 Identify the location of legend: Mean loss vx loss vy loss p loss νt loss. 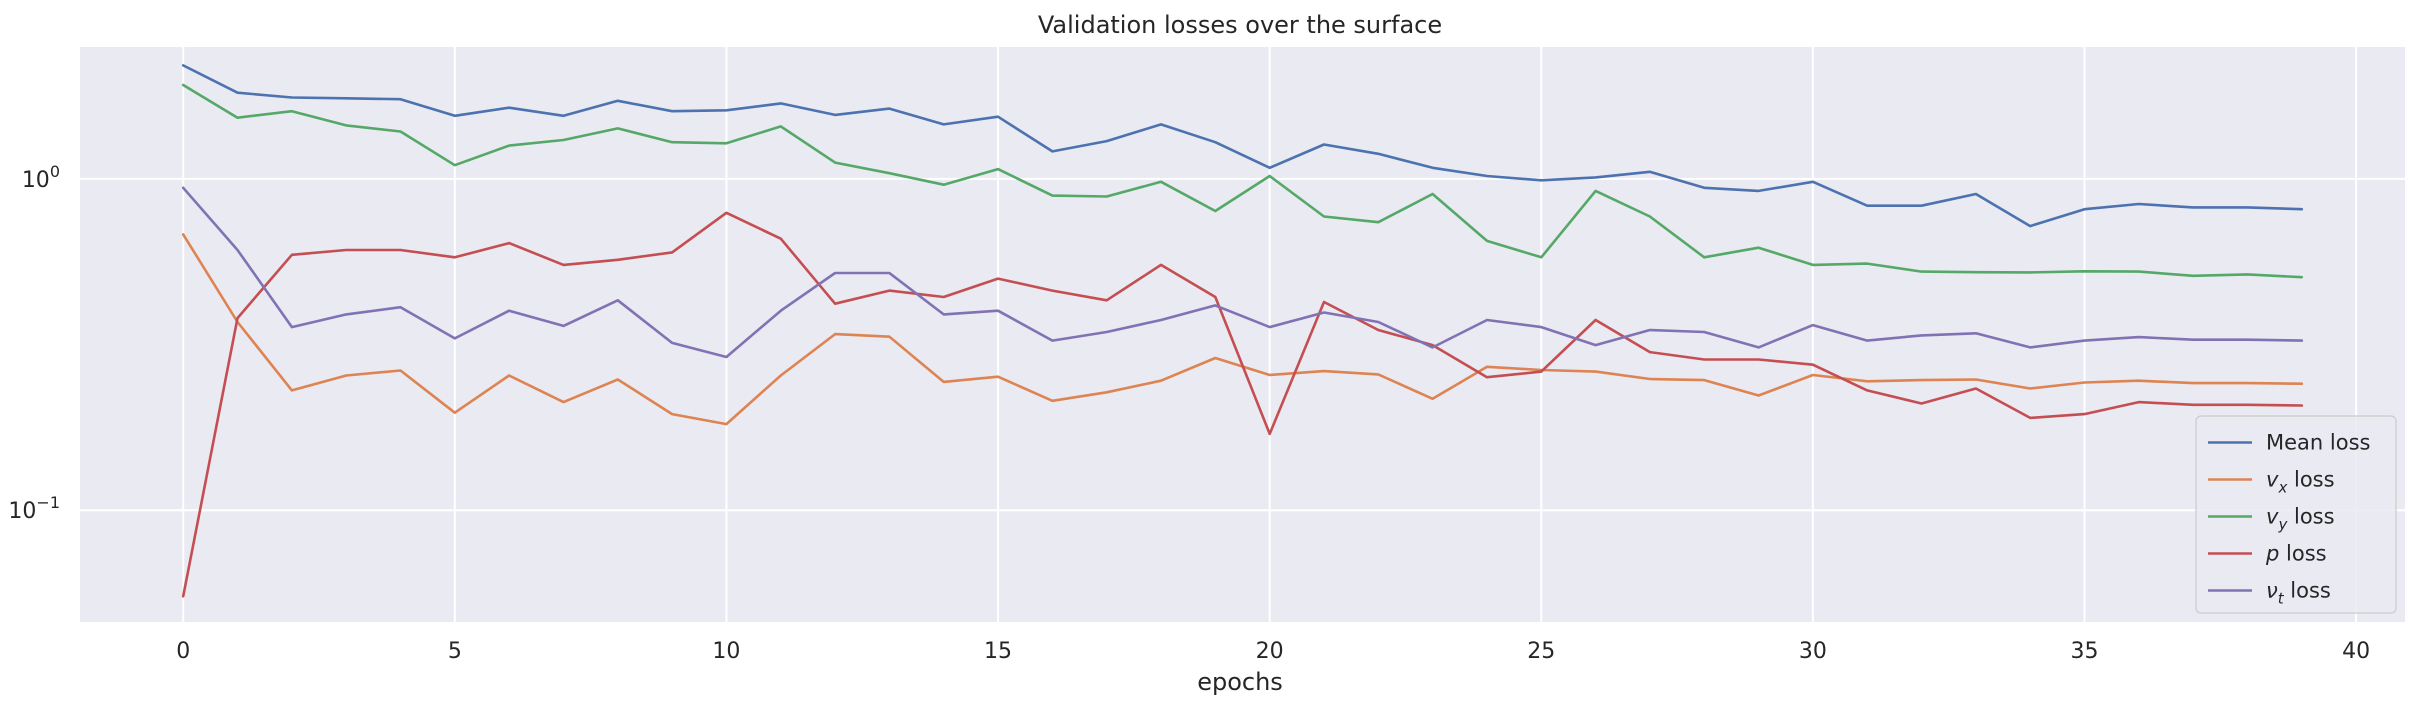
(2296, 514).